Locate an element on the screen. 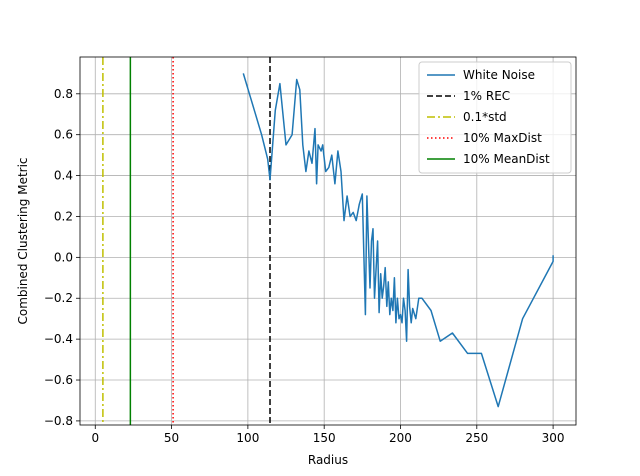 This screenshot has width=640, height=476. legend-label: 1% REC is located at coordinates (486, 96).